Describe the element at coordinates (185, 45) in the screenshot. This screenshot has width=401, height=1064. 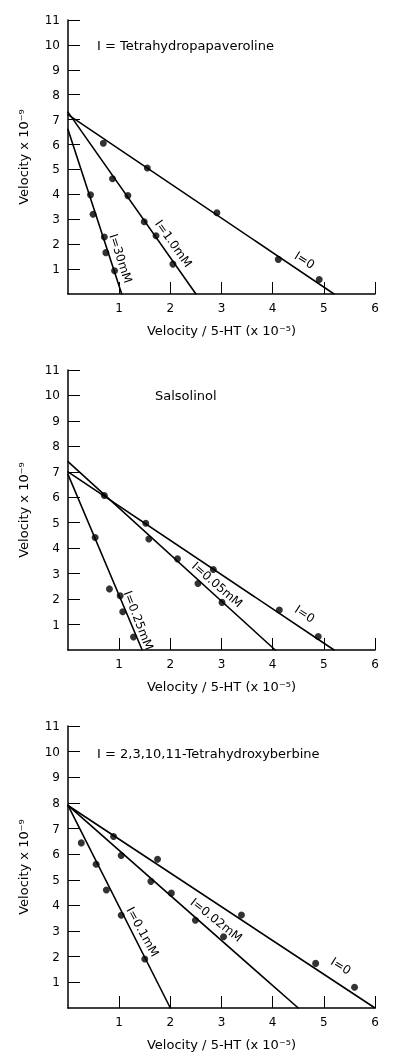
I see `text: I = Tetrahydropapaveroline` at that location.